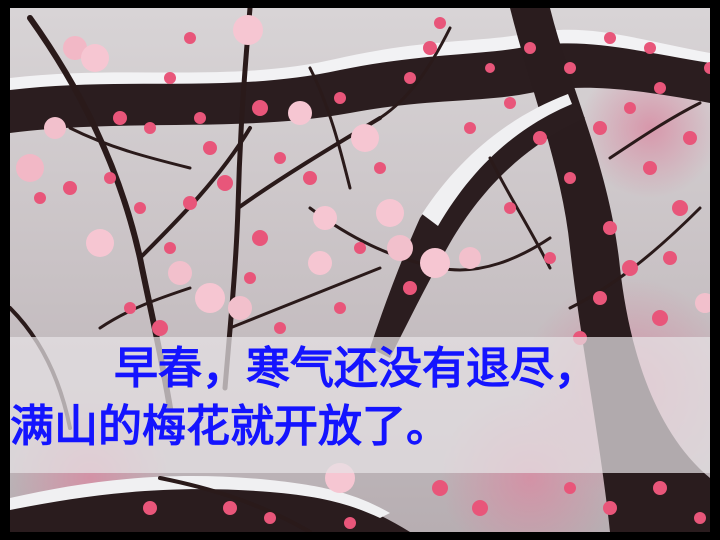 This screenshot has height=540, width=720. Describe the element at coordinates (230, 426) in the screenshot. I see `caption-line-2: 满山的梅花就开放了。` at that location.